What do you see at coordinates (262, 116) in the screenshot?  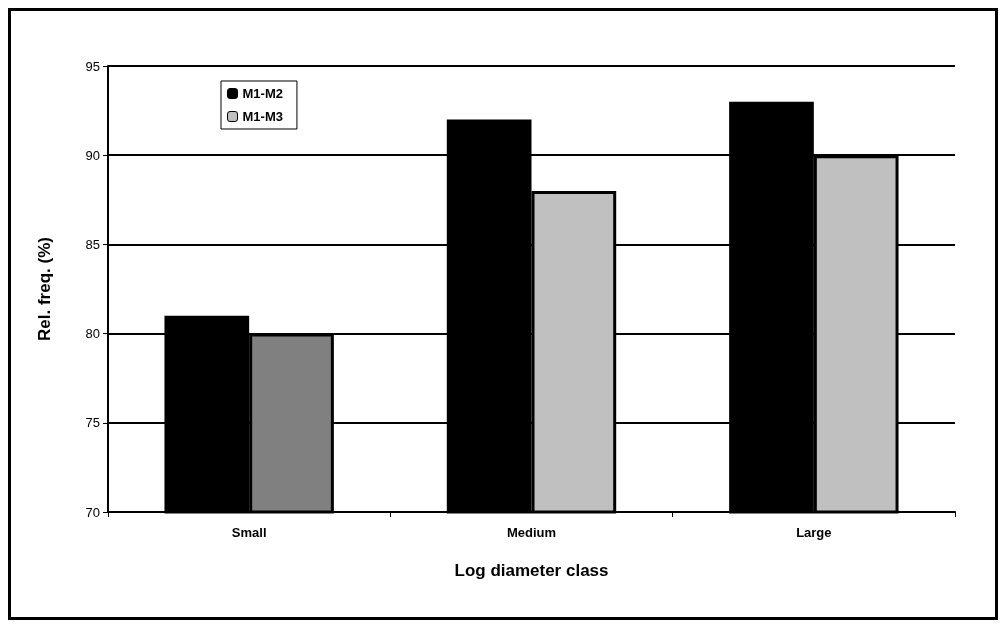 I see `legend-label: M1-M3` at bounding box center [262, 116].